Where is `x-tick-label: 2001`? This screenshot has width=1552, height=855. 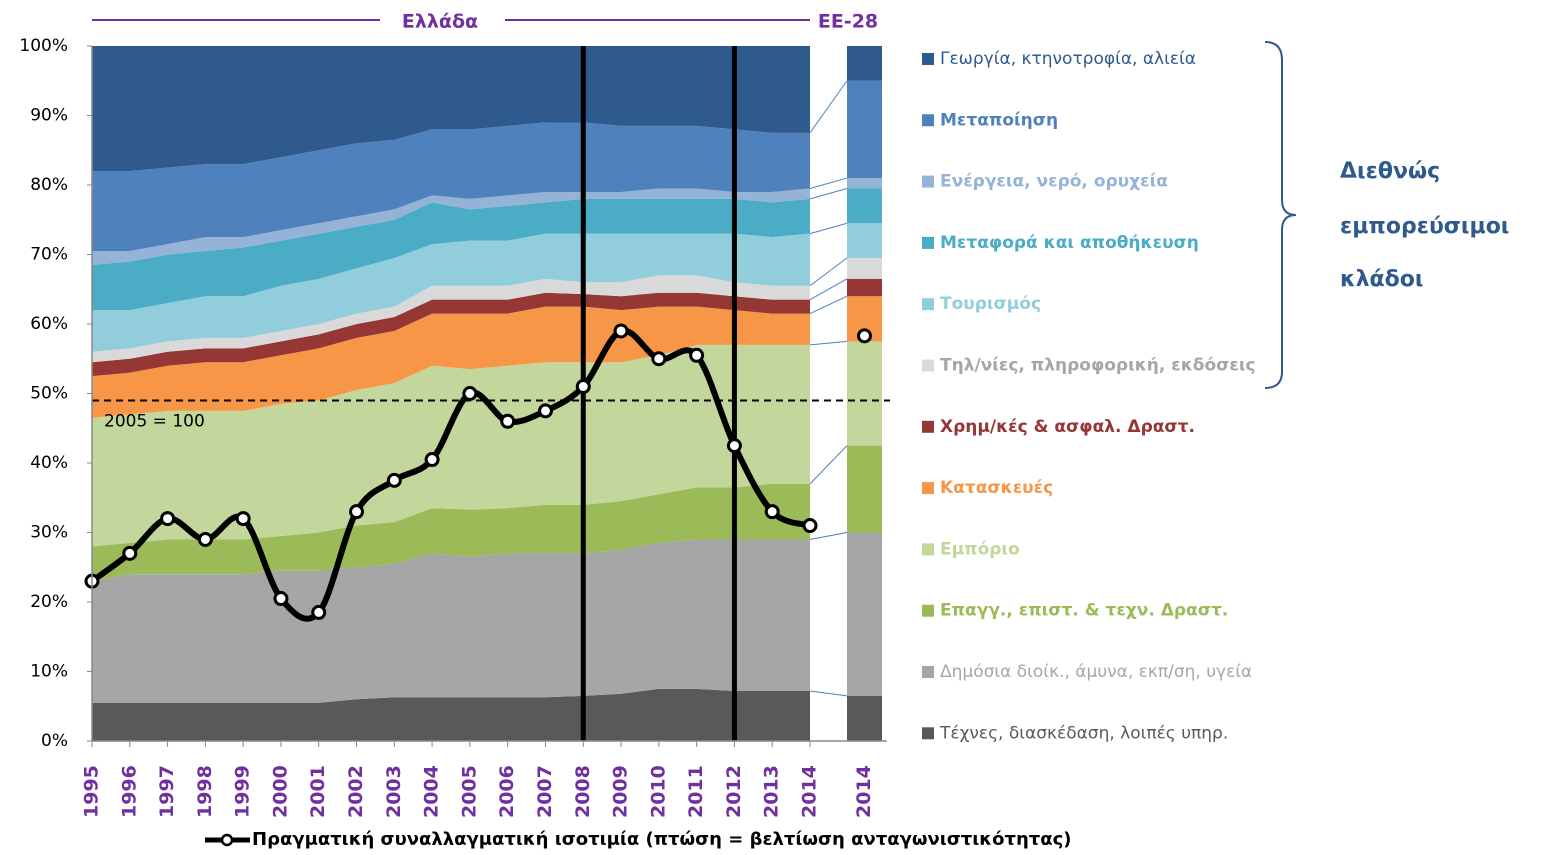 x-tick-label: 2001 is located at coordinates (318, 791).